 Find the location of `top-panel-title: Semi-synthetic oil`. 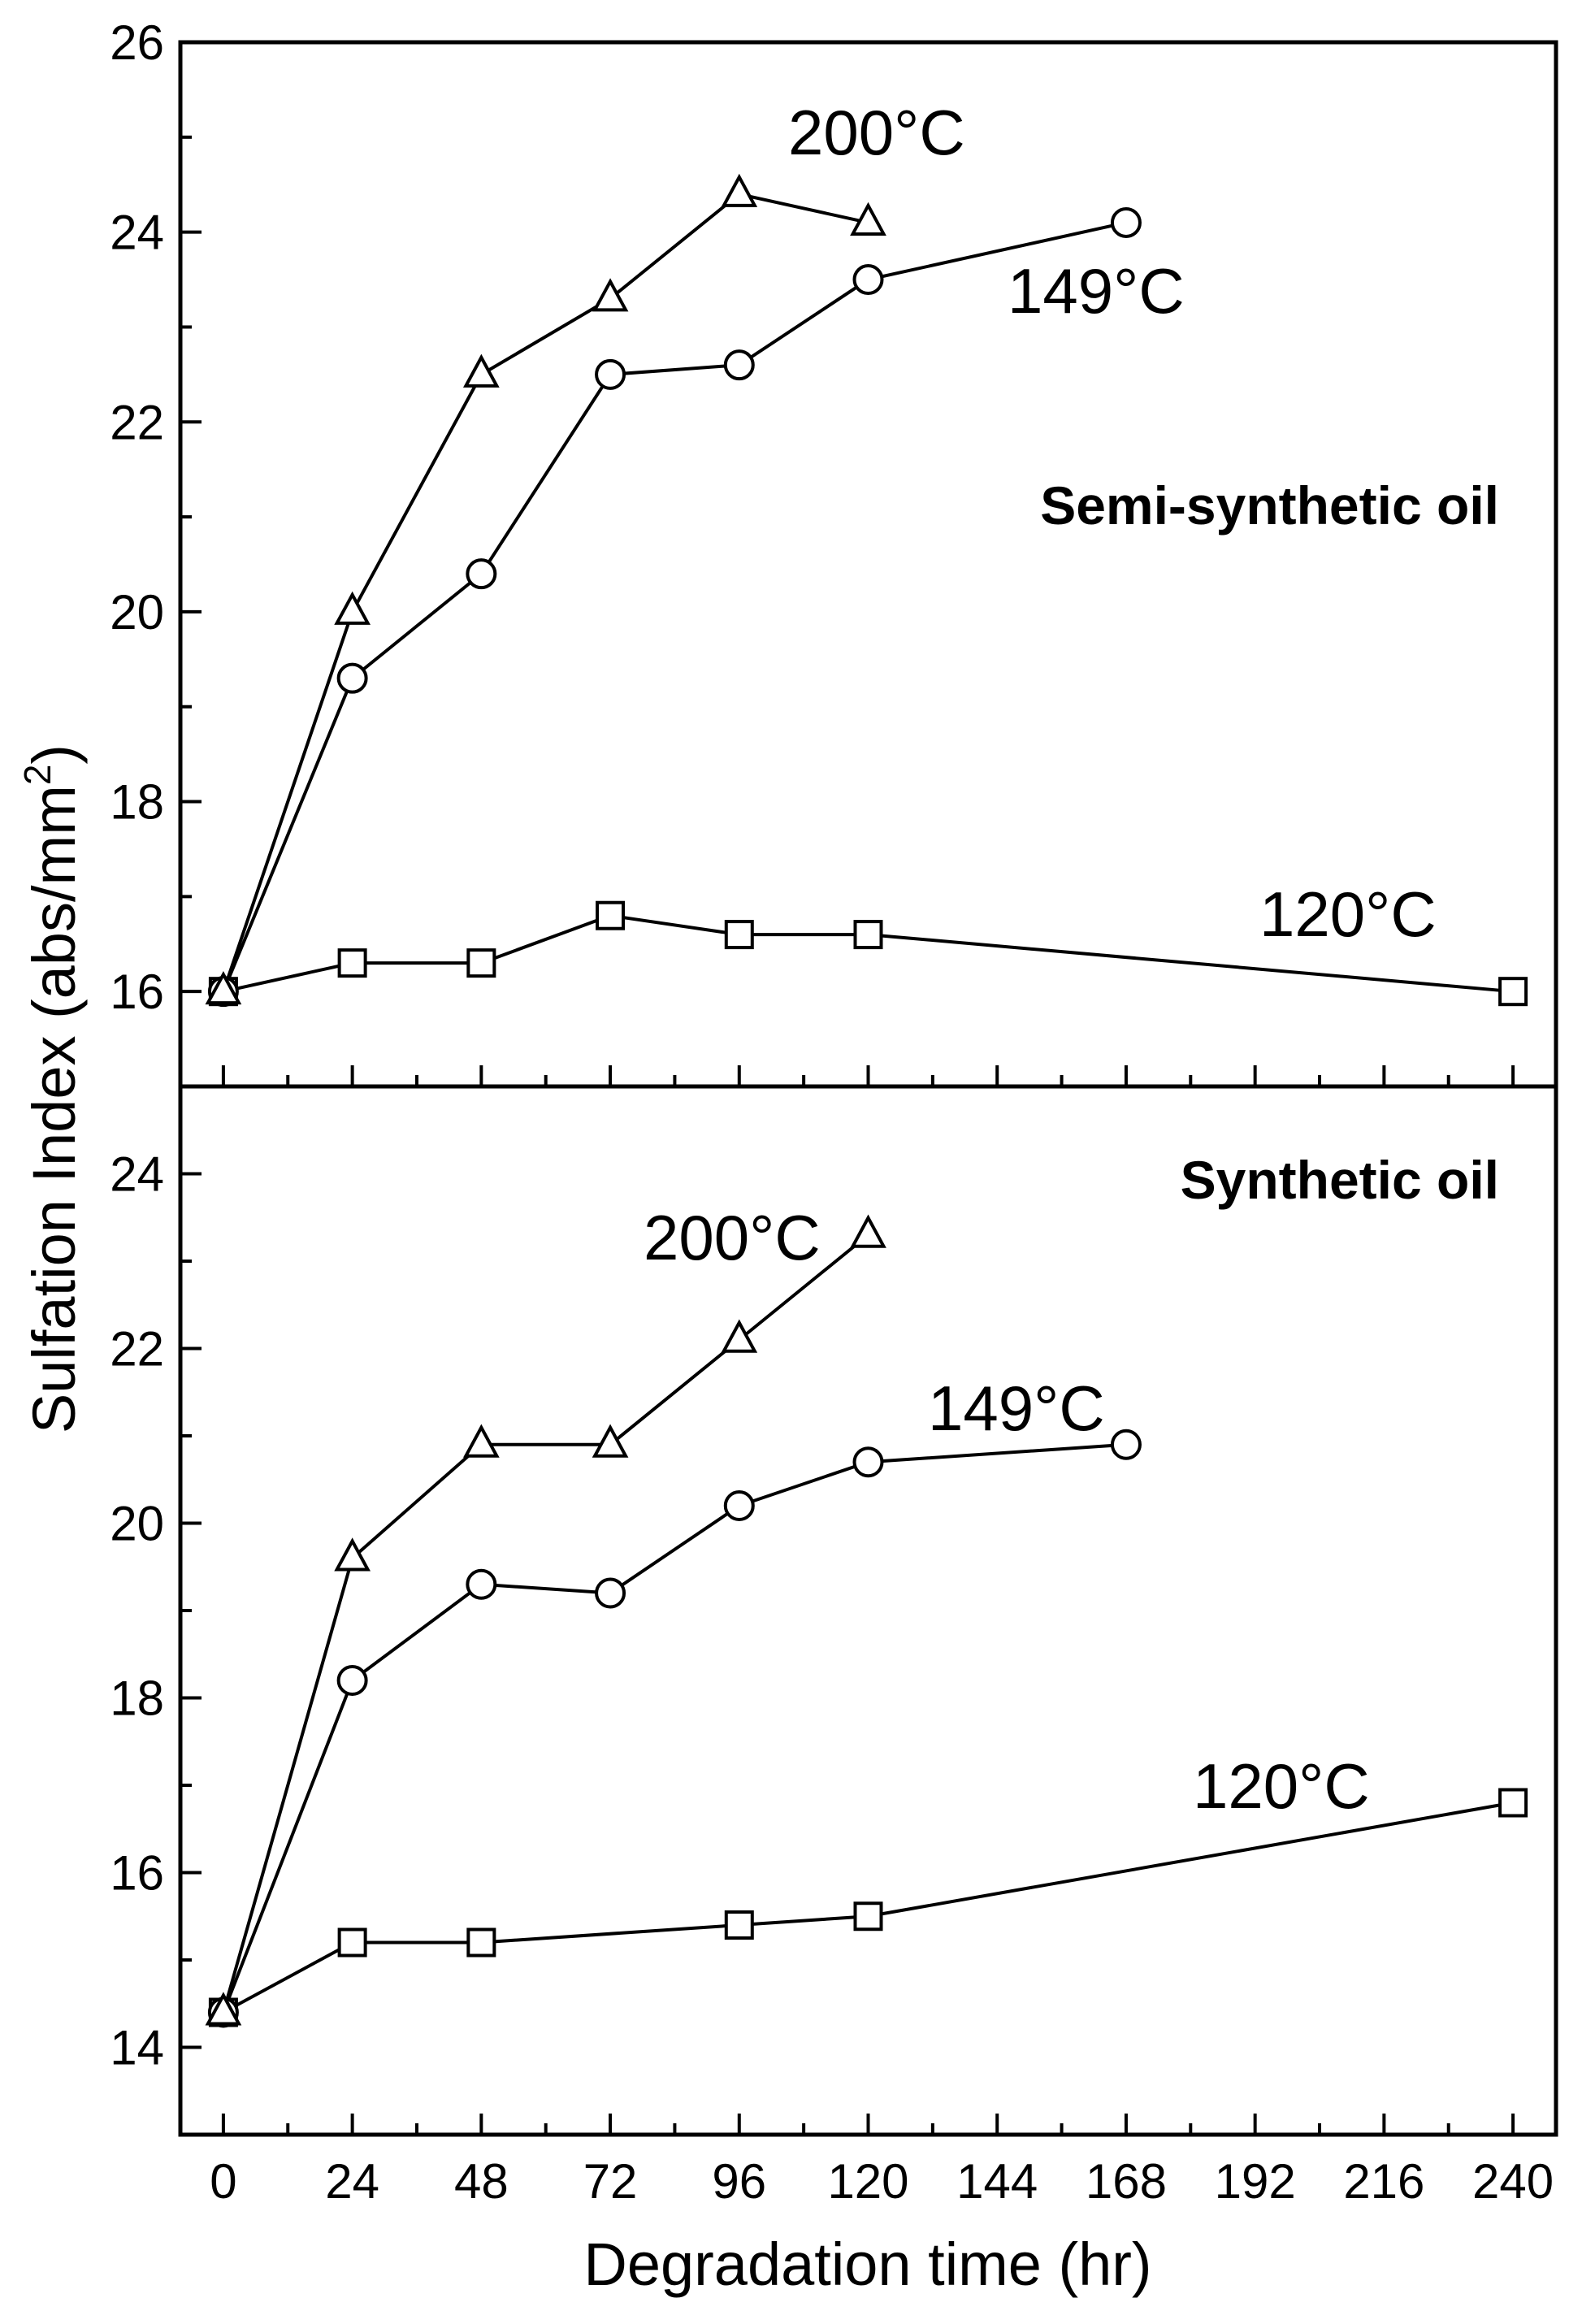

top-panel-title: Semi-synthetic oil is located at coordinates (1269, 505).